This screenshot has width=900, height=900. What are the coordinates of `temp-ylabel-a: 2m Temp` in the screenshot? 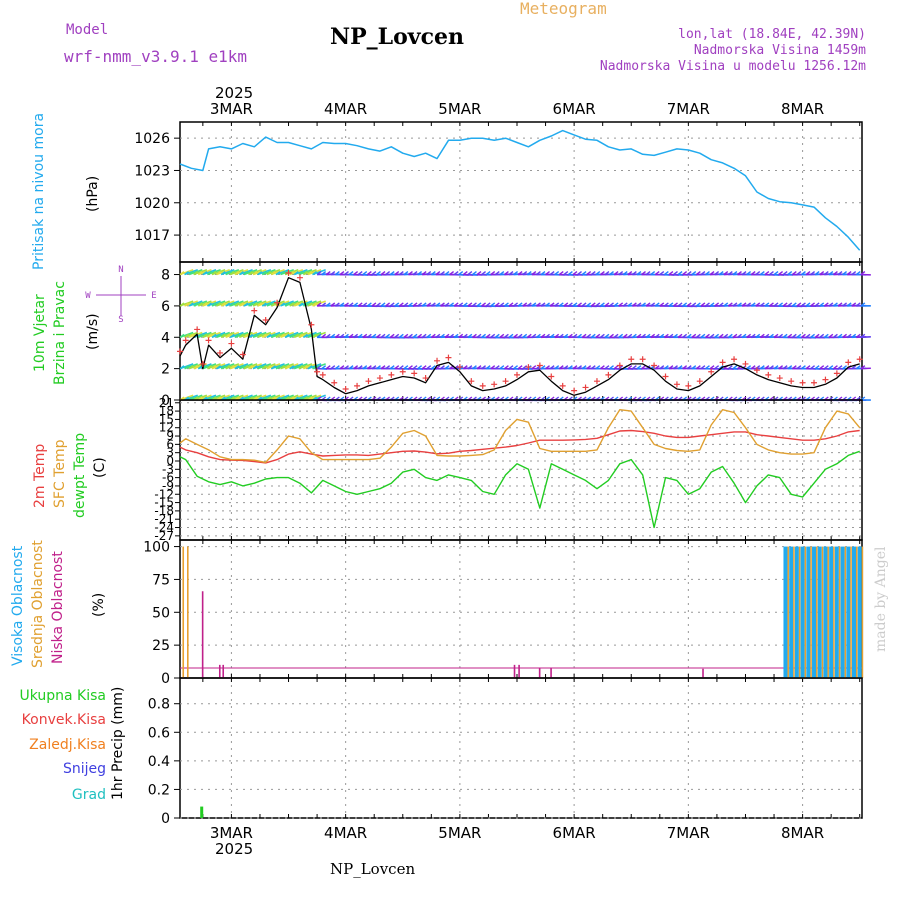 It's located at (40, 476).